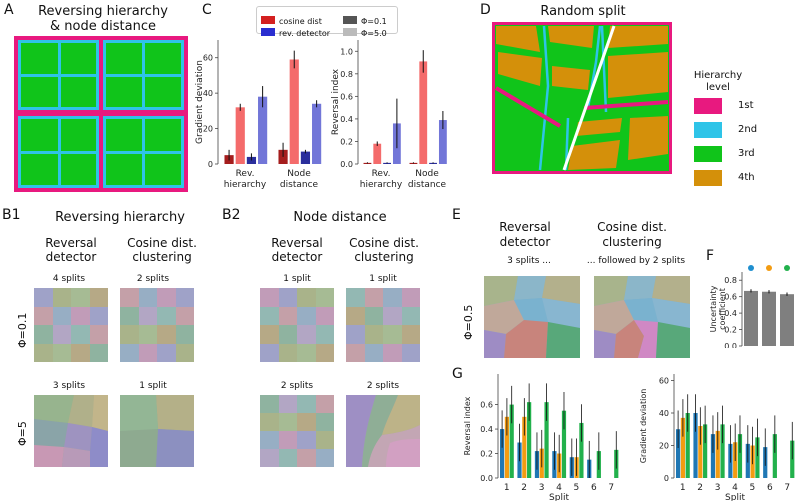  I want to click on y-tick-label: 40, so click(664, 413).